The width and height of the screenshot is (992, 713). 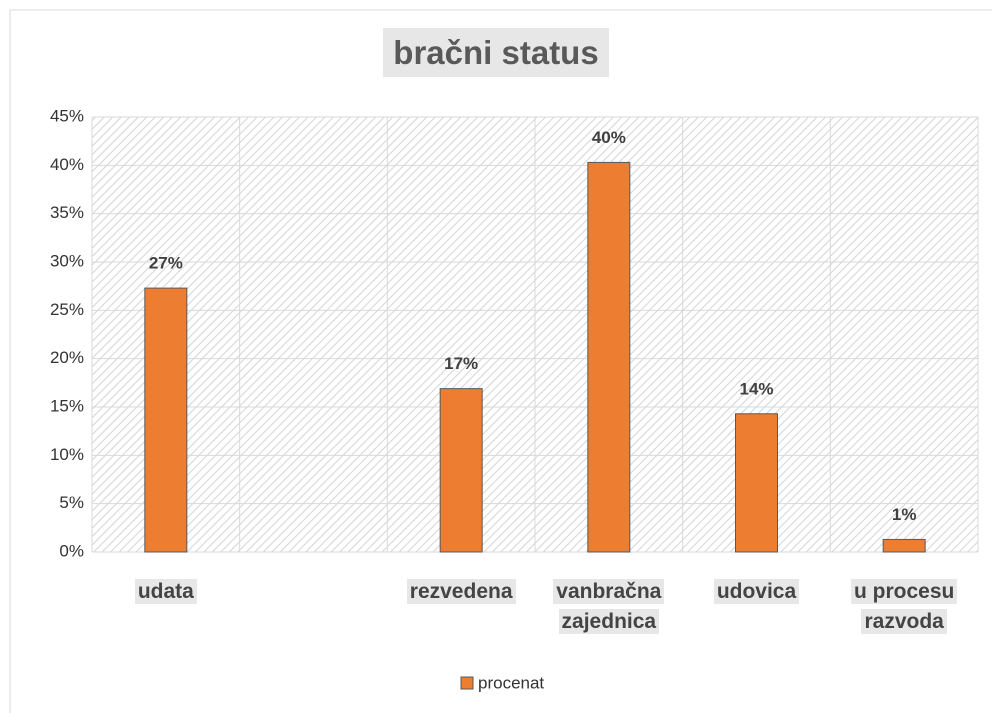 I want to click on x-tick-text: vanbračna zajednica, so click(x=609, y=606).